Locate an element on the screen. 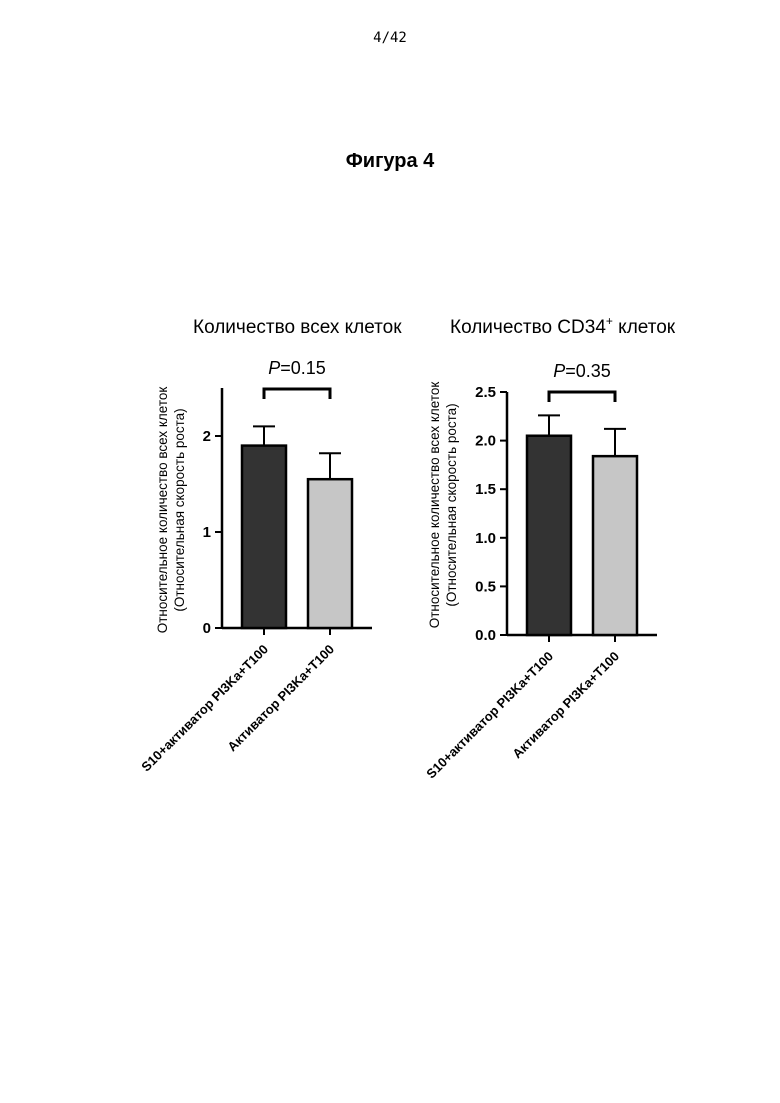 The width and height of the screenshot is (780, 1103). chart-title: Количество всех клеток is located at coordinates (297, 327).